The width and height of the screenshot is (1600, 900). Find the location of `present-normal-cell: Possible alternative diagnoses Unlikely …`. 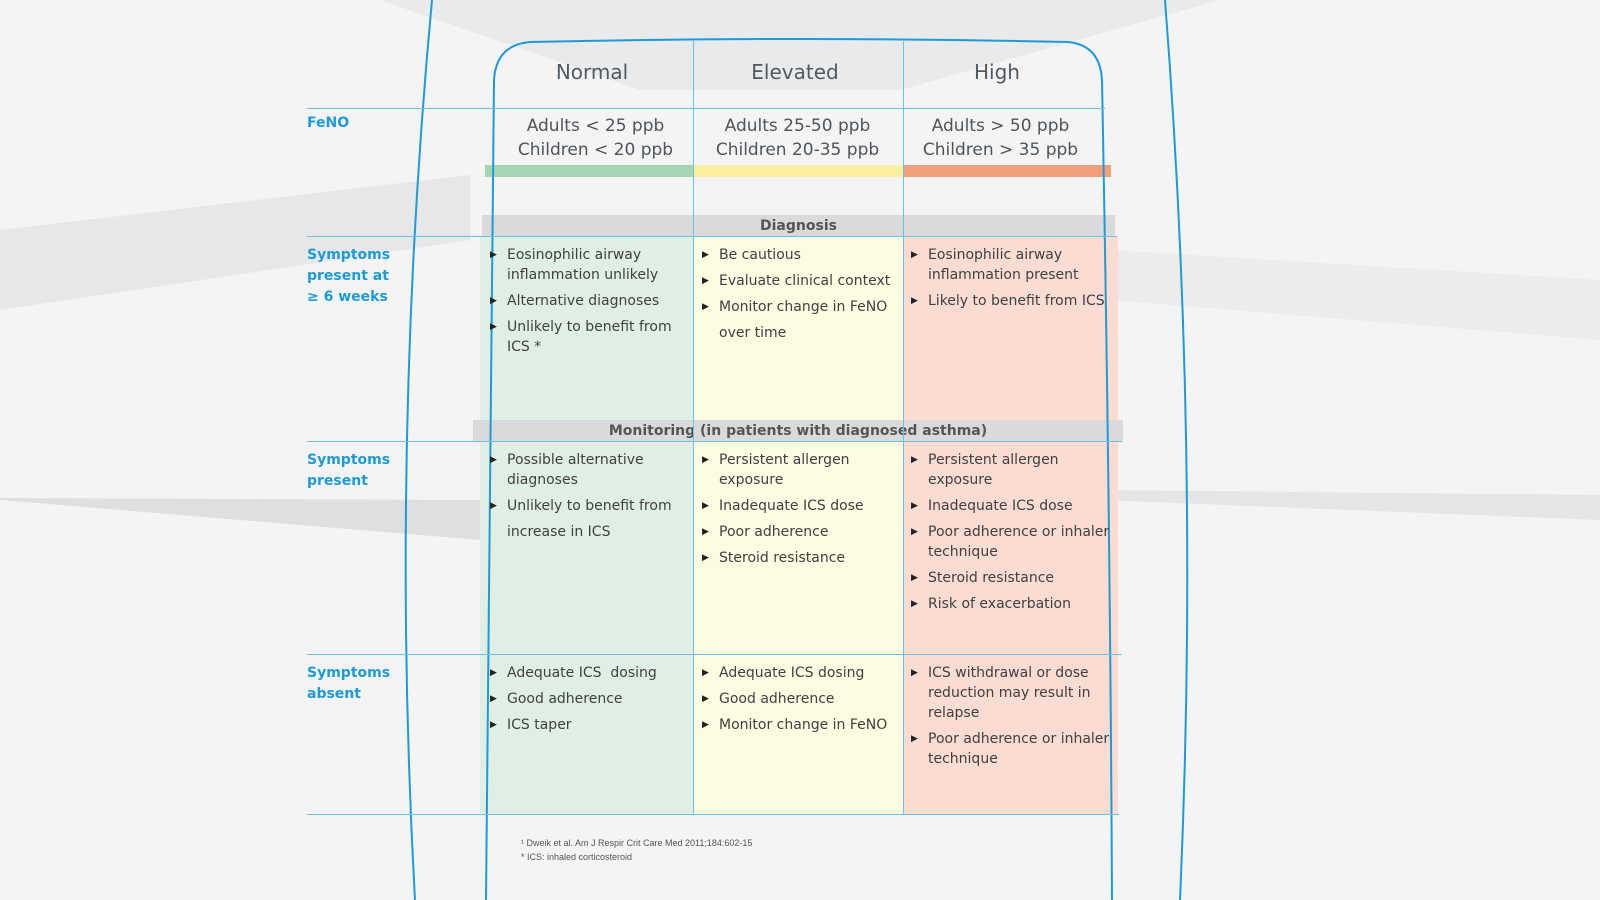

present-normal-cell: Possible alternative diagnoses Unlikely … is located at coordinates (587, 500).